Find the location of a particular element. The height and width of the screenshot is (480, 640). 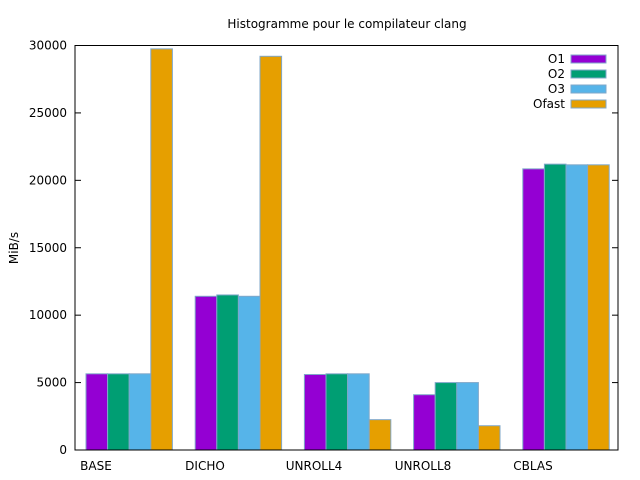

bar-o1-cblas is located at coordinates (533, 309).